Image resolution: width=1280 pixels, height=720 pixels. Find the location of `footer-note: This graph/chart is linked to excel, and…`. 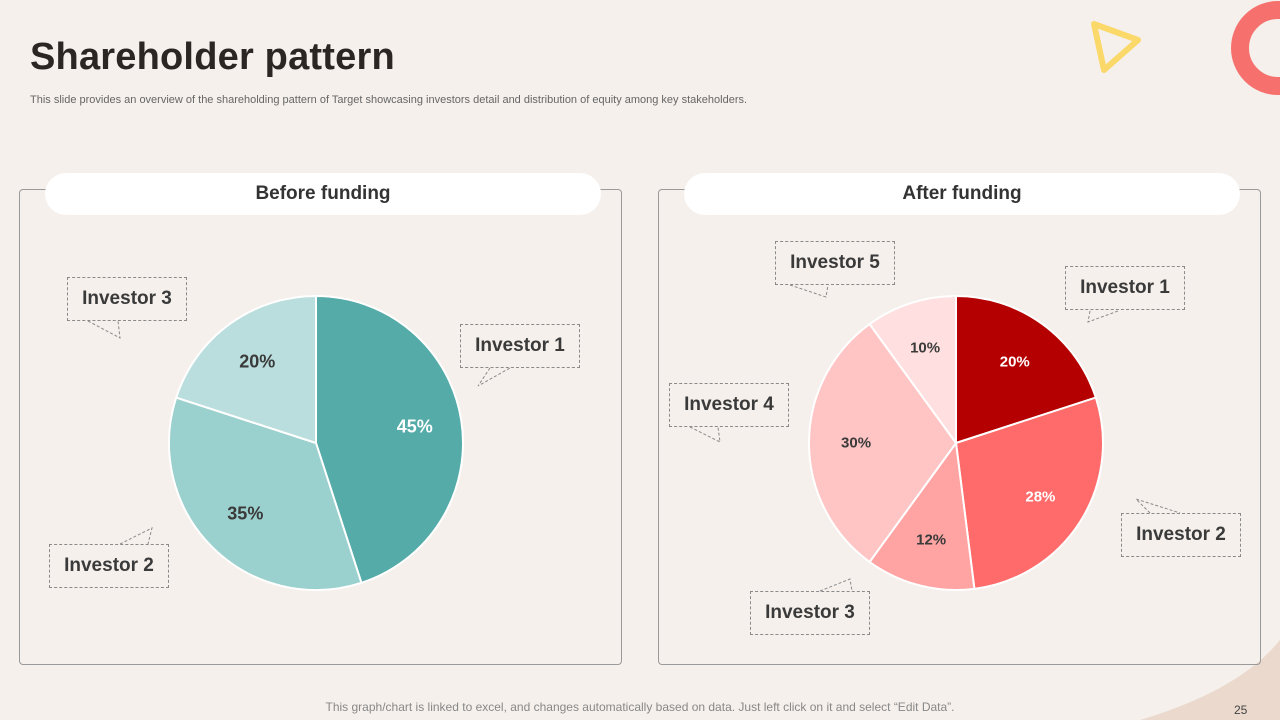

footer-note: This graph/chart is linked to excel, and… is located at coordinates (640, 707).